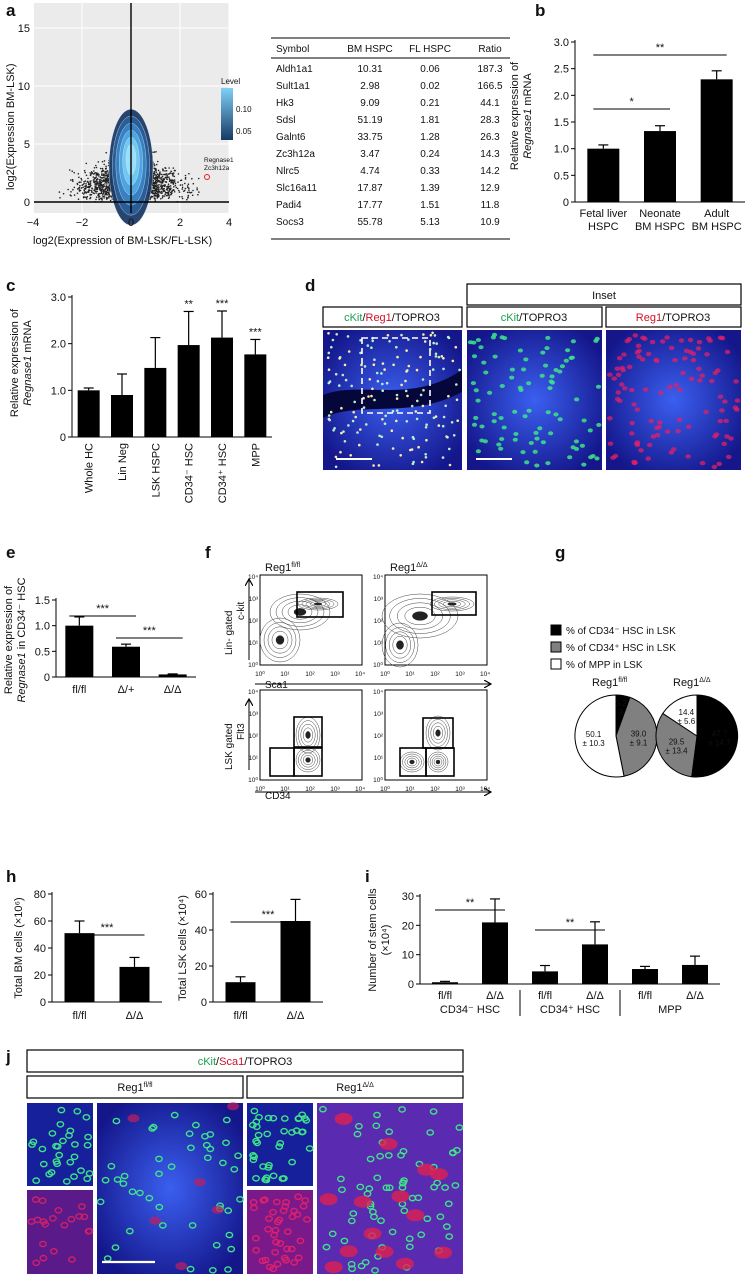 This screenshot has height=1275, width=749. Describe the element at coordinates (603, 214) in the screenshot. I see `x-category-label: Fetal liver` at that location.